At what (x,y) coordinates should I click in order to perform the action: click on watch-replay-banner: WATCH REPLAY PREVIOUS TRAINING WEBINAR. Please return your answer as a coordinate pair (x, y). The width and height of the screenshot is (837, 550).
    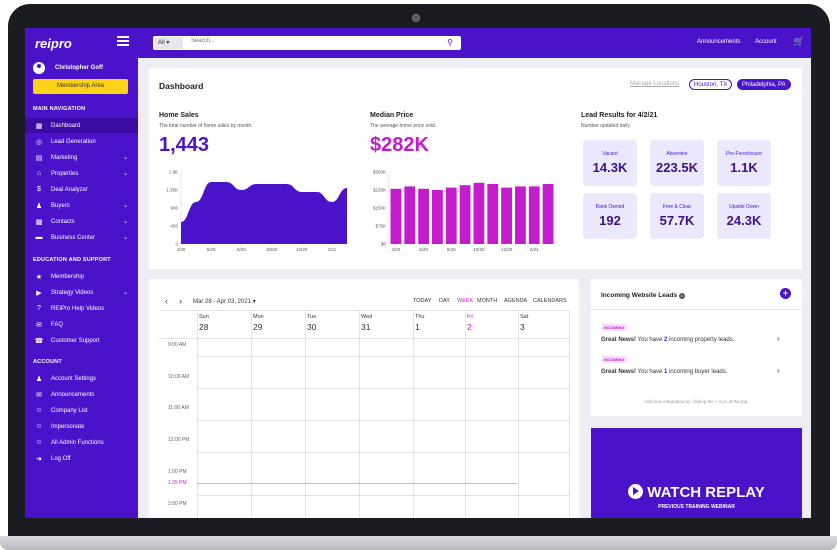
    Looking at the image, I should click on (696, 473).